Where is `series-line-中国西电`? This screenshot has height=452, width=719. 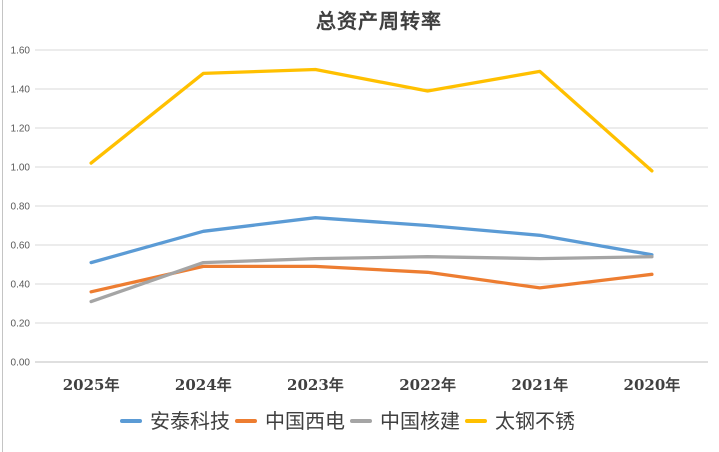 series-line-中国西电 is located at coordinates (371, 279).